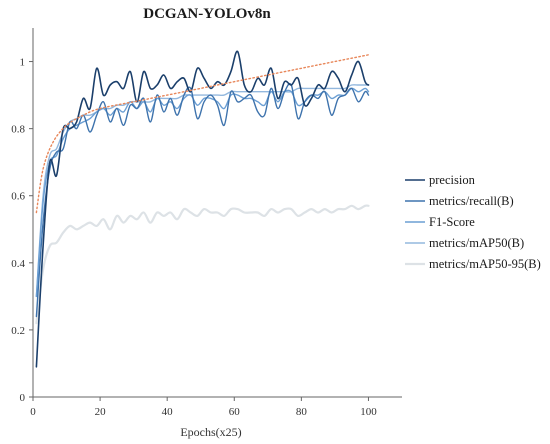 This screenshot has width=550, height=444. What do you see at coordinates (471, 201) in the screenshot?
I see `legend-entry: metrics/recall(B)` at bounding box center [471, 201].